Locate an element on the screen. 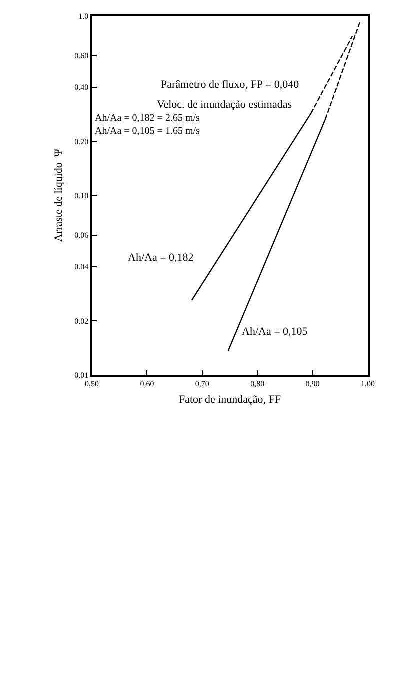  x-tick-label: 0,80 is located at coordinates (257, 383).